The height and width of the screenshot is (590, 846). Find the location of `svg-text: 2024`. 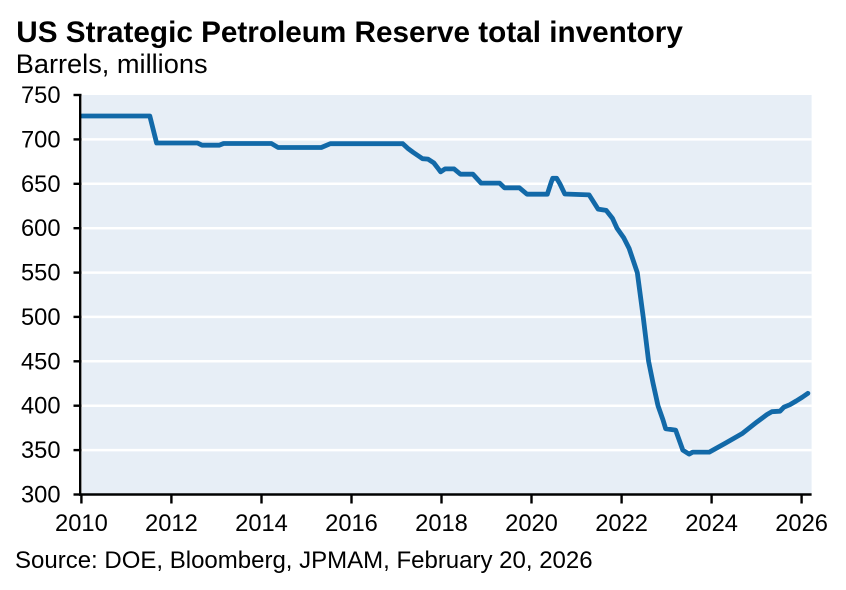

svg-text: 2024 is located at coordinates (711, 524).